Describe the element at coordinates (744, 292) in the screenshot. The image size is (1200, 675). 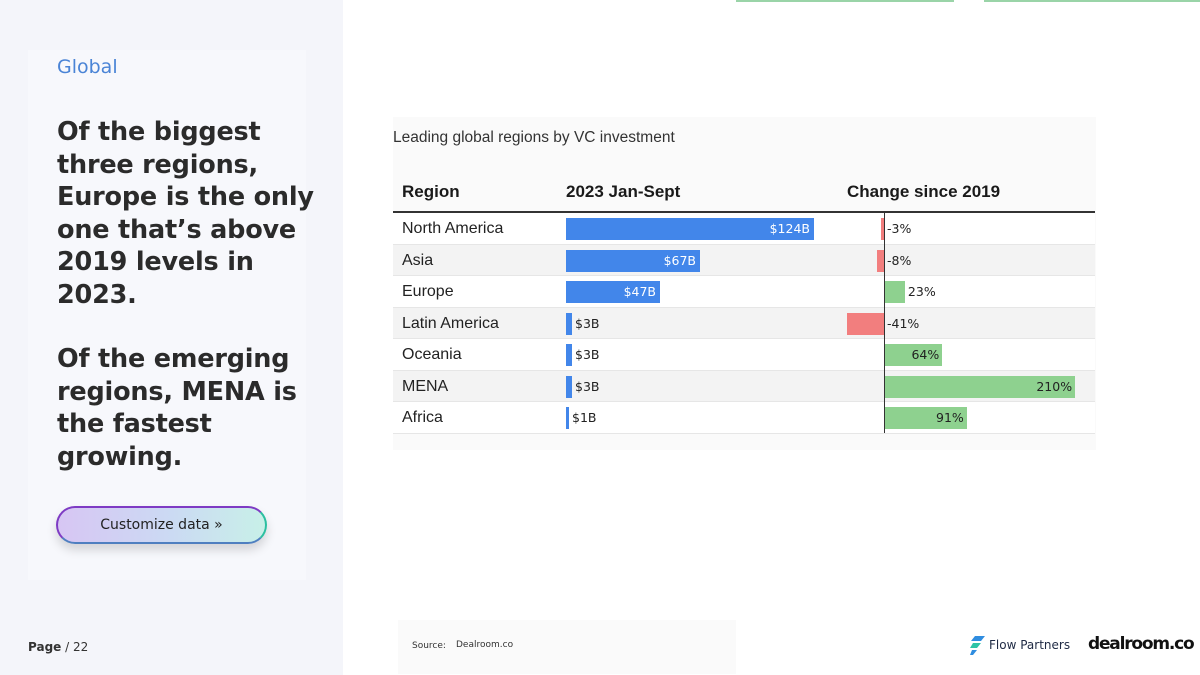
I see `table-row: Europe $47B 23%` at that location.